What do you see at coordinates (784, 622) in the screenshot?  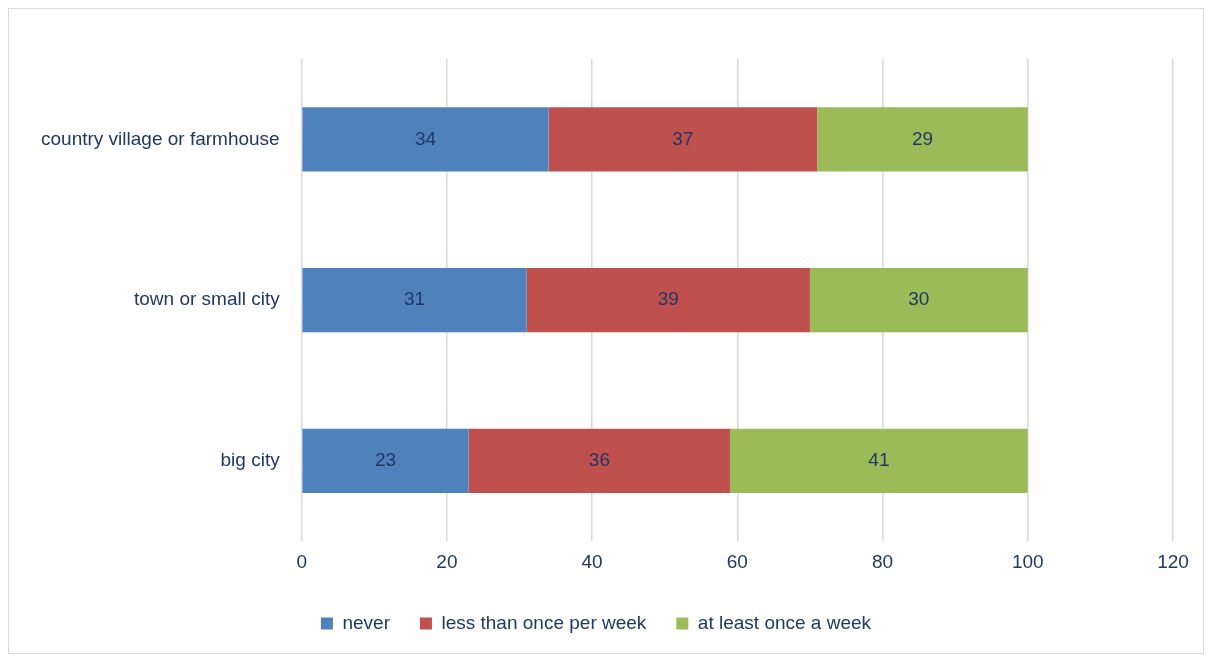 I see `legend-label: at least once a week` at bounding box center [784, 622].